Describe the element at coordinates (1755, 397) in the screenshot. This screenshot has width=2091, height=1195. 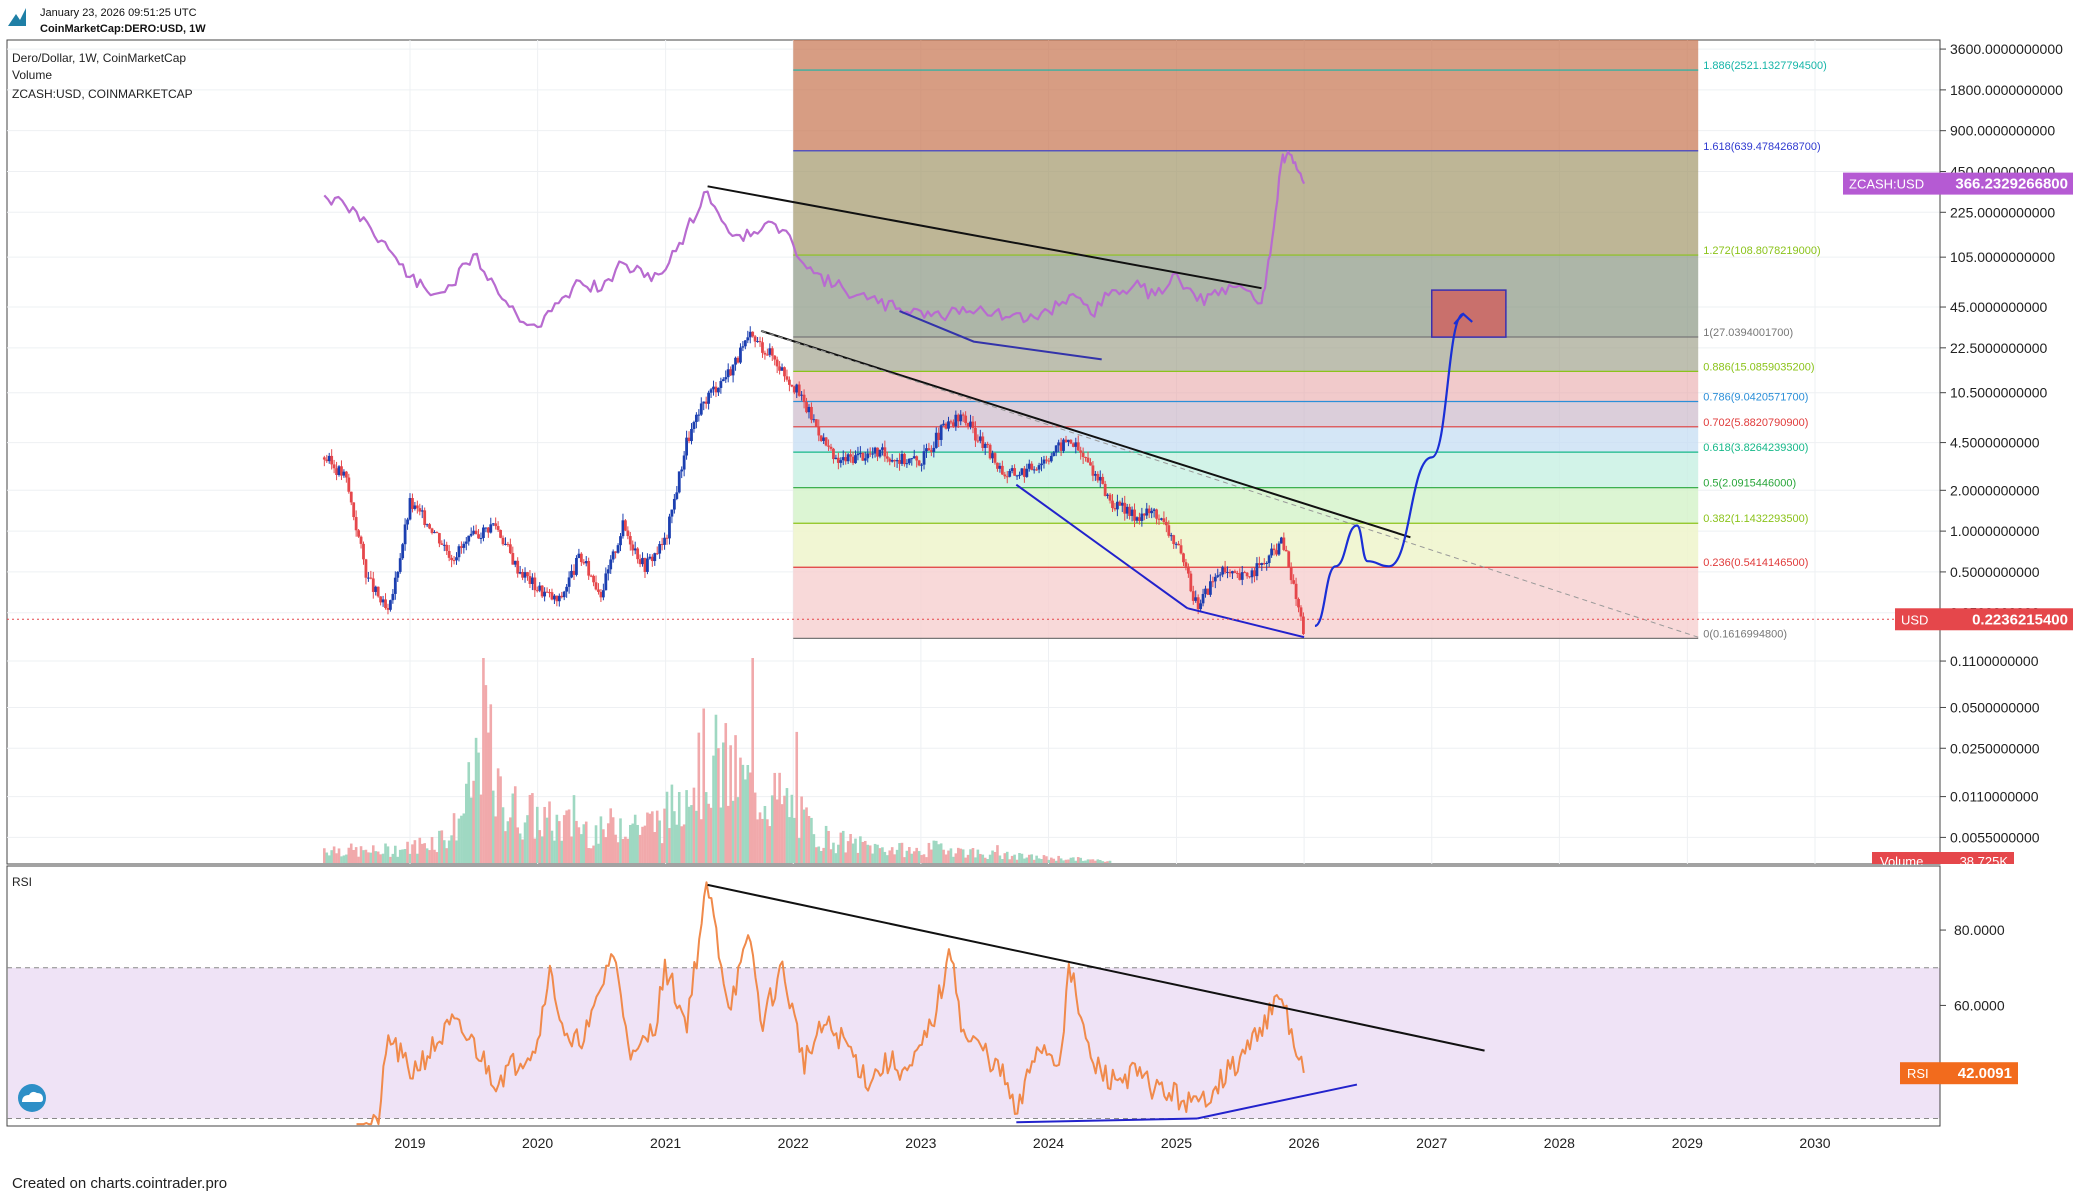
I see `fib-level-label: 0.786(9.0420571700)` at that location.